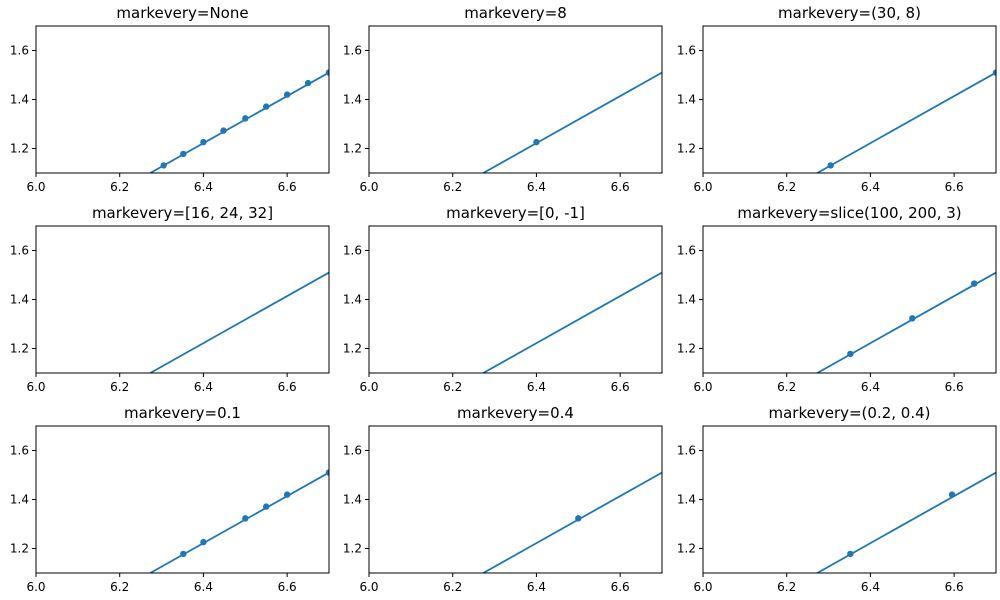 This screenshot has width=1000, height=600. I want to click on subplot-title: markevery=0.1, so click(182, 413).